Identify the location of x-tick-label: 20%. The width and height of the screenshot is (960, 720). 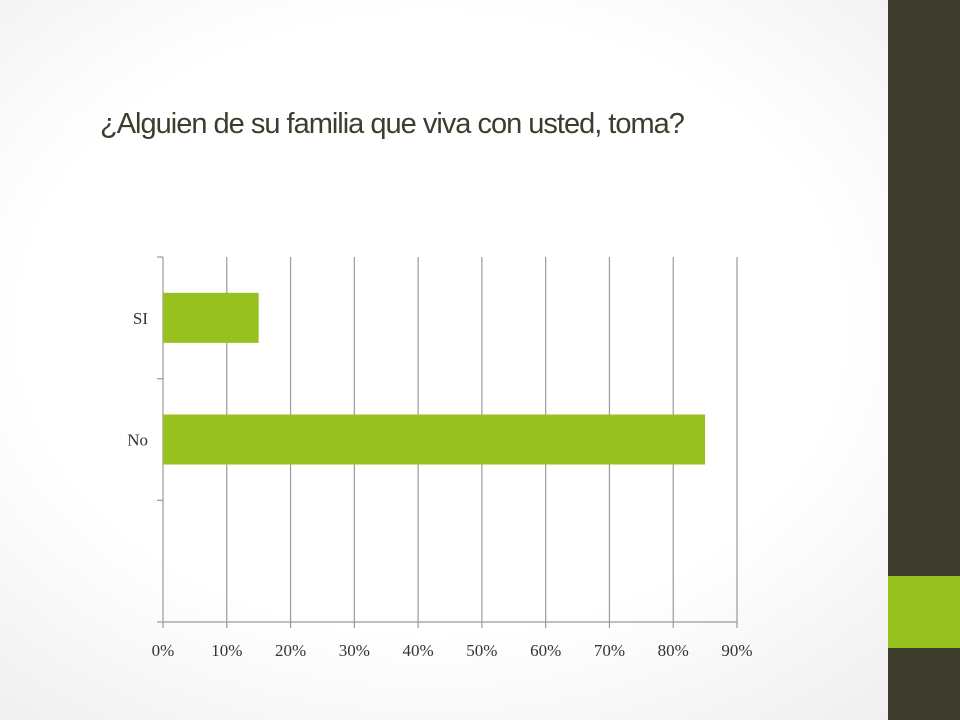
(290, 650).